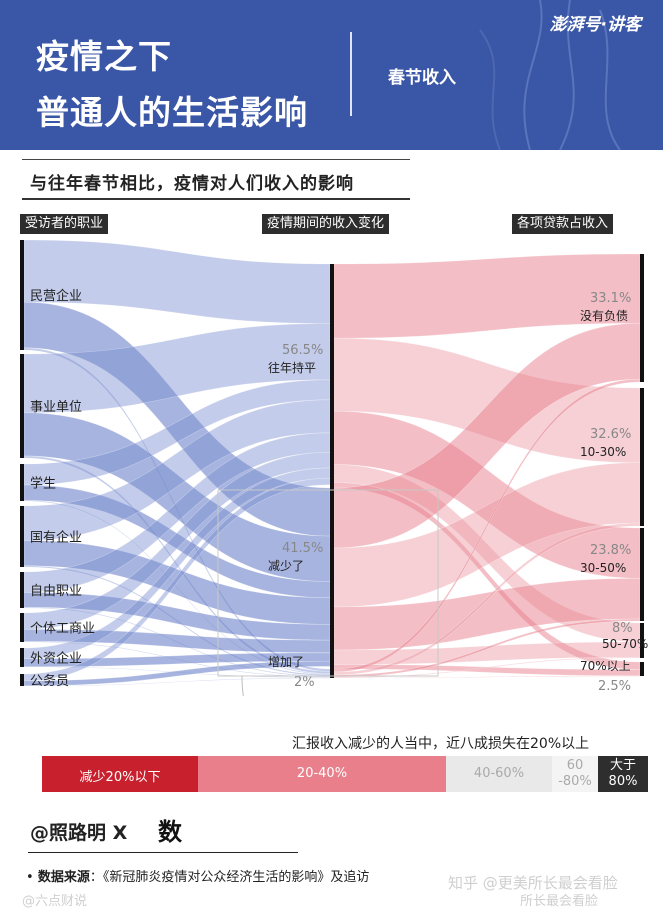 The height and width of the screenshot is (911, 663). I want to click on footer-rule, so click(163, 852).